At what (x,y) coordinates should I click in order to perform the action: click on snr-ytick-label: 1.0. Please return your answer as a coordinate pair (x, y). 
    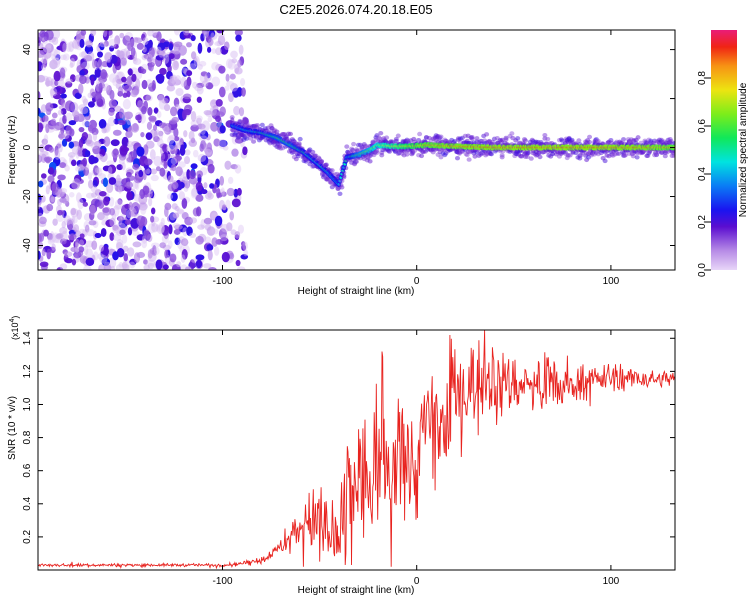
    Looking at the image, I should click on (27, 404).